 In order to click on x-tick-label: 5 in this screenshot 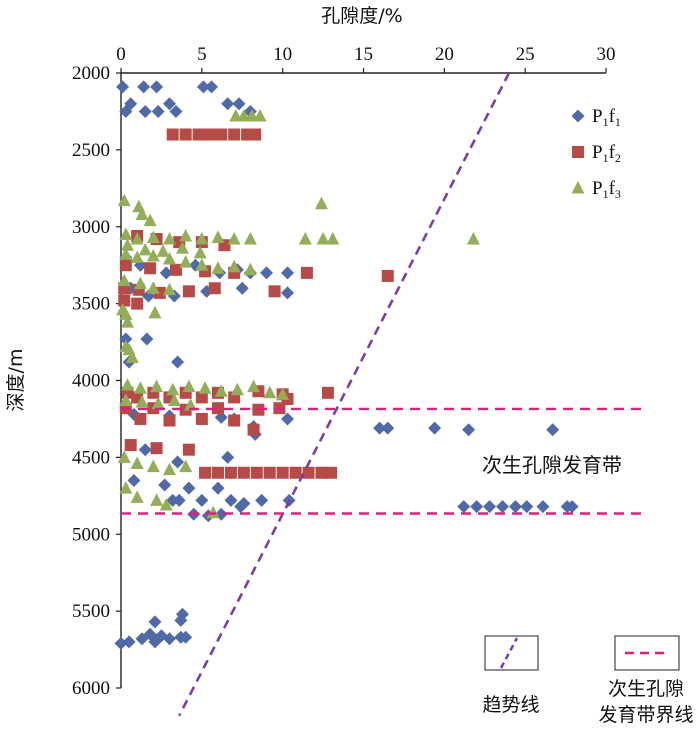, I will do `click(202, 54)`.